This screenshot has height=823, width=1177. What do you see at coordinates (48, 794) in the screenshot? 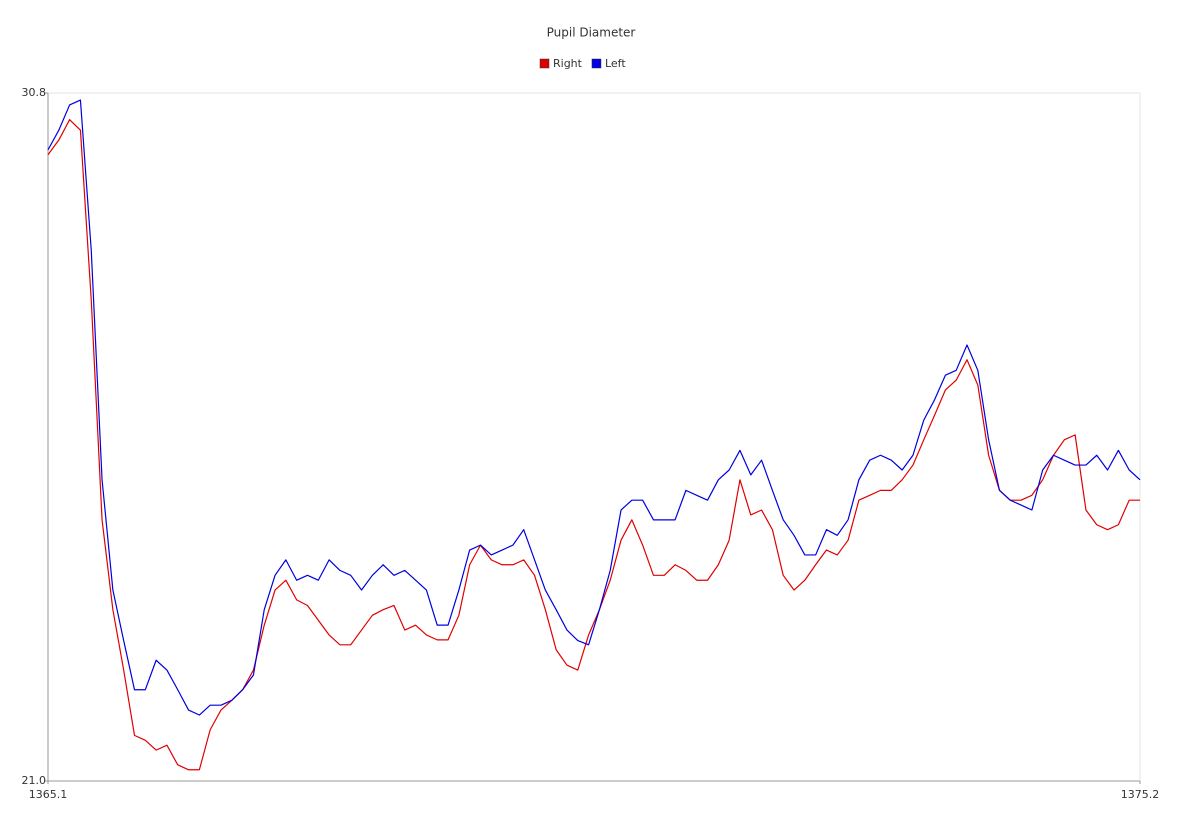
I see `x-tick-label: 1365.1` at bounding box center [48, 794].